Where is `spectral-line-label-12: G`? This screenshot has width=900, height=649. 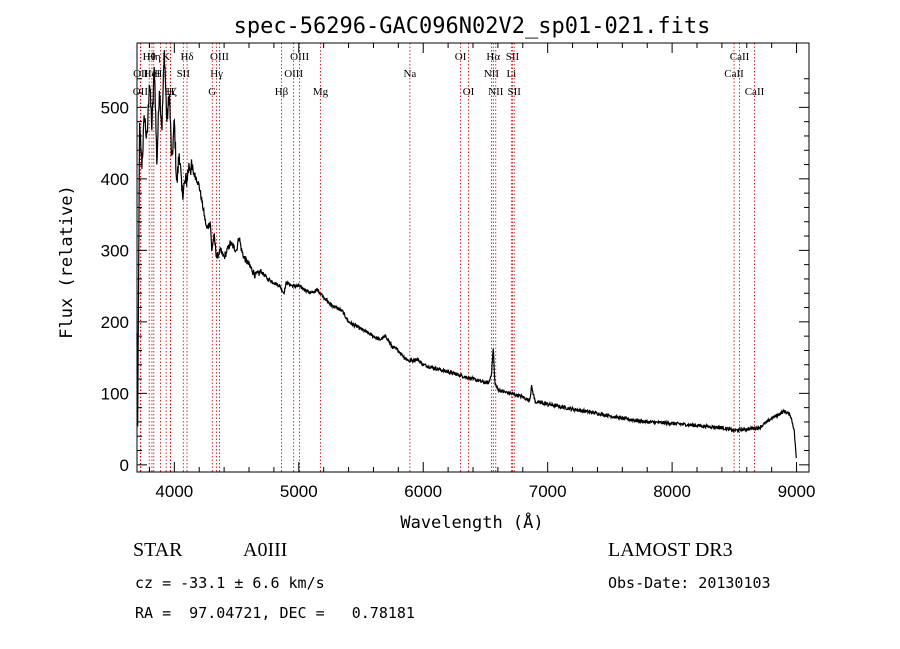
spectral-line-label-12: G is located at coordinates (212, 92).